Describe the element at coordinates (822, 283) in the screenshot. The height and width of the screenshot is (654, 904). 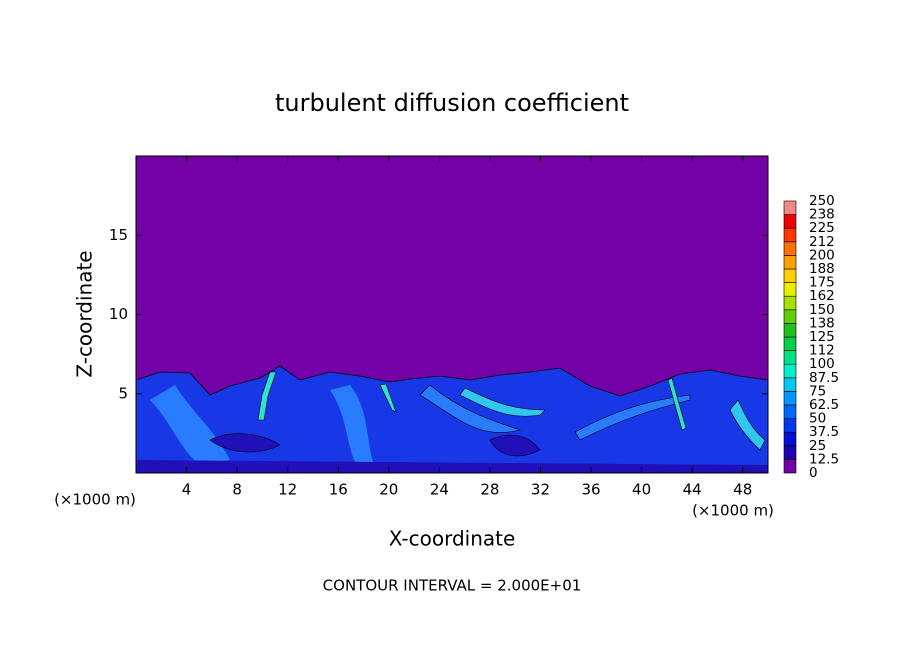
I see `colorbar-label: 175` at that location.